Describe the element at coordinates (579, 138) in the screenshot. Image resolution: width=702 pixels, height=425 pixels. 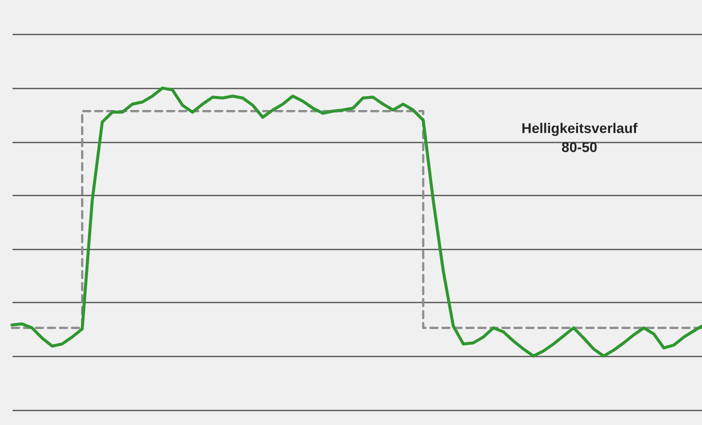
I see `annotation: Helligkeitsverlauf 80-50` at that location.